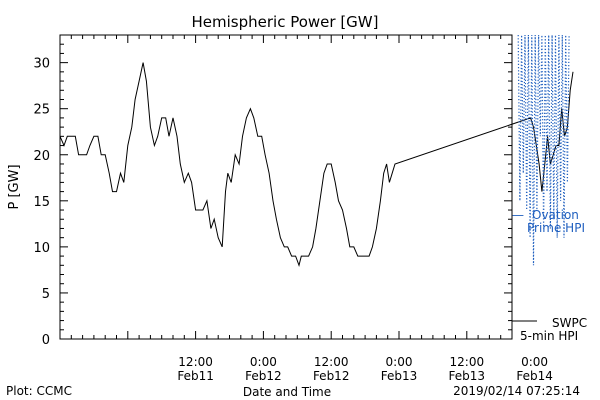 The height and width of the screenshot is (400, 600). What do you see at coordinates (534, 376) in the screenshot?
I see `x-tick-date-label: Feb14` at bounding box center [534, 376].